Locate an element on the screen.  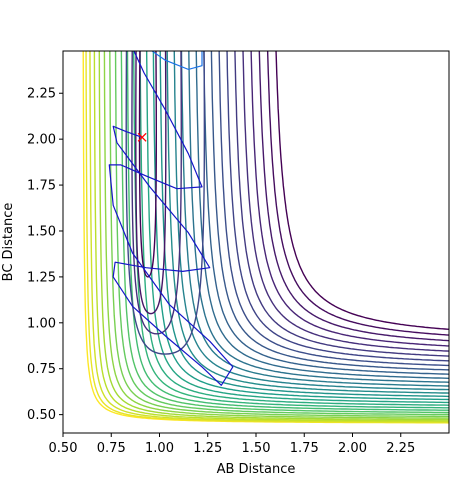
trajectory-line is located at coordinates (177, 61).